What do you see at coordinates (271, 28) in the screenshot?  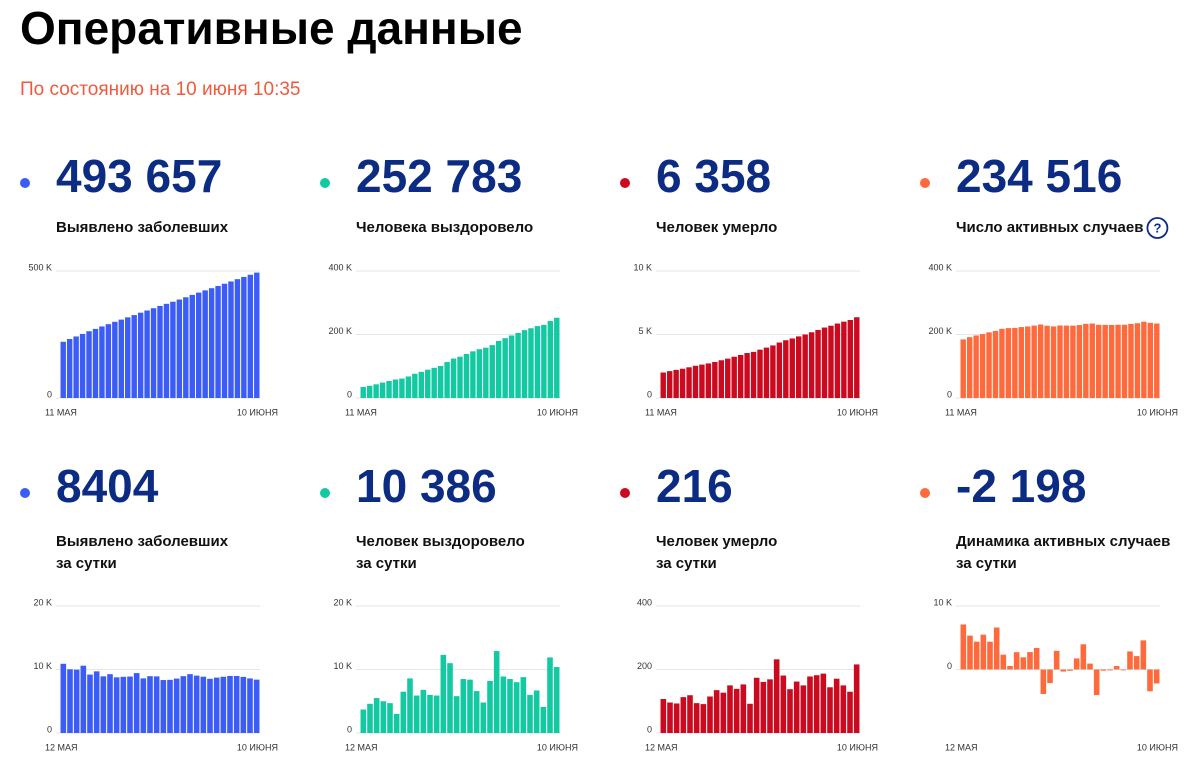 I see `page-title: Оперативные данные` at bounding box center [271, 28].